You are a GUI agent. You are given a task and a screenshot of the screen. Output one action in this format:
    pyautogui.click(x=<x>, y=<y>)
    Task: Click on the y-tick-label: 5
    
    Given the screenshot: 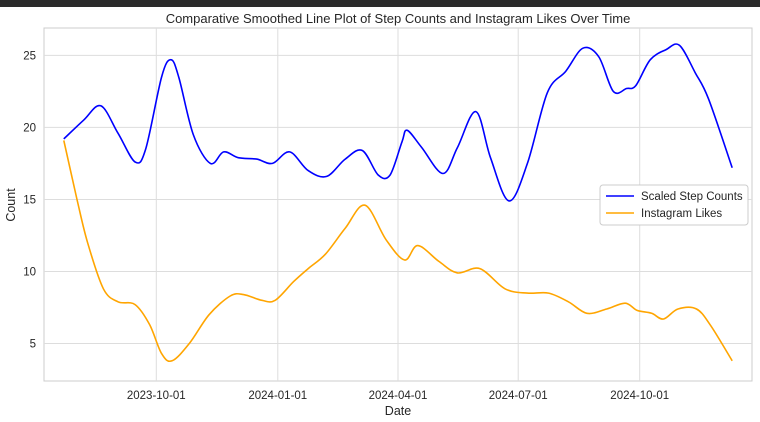 What is the action you would take?
    pyautogui.click(x=33, y=345)
    